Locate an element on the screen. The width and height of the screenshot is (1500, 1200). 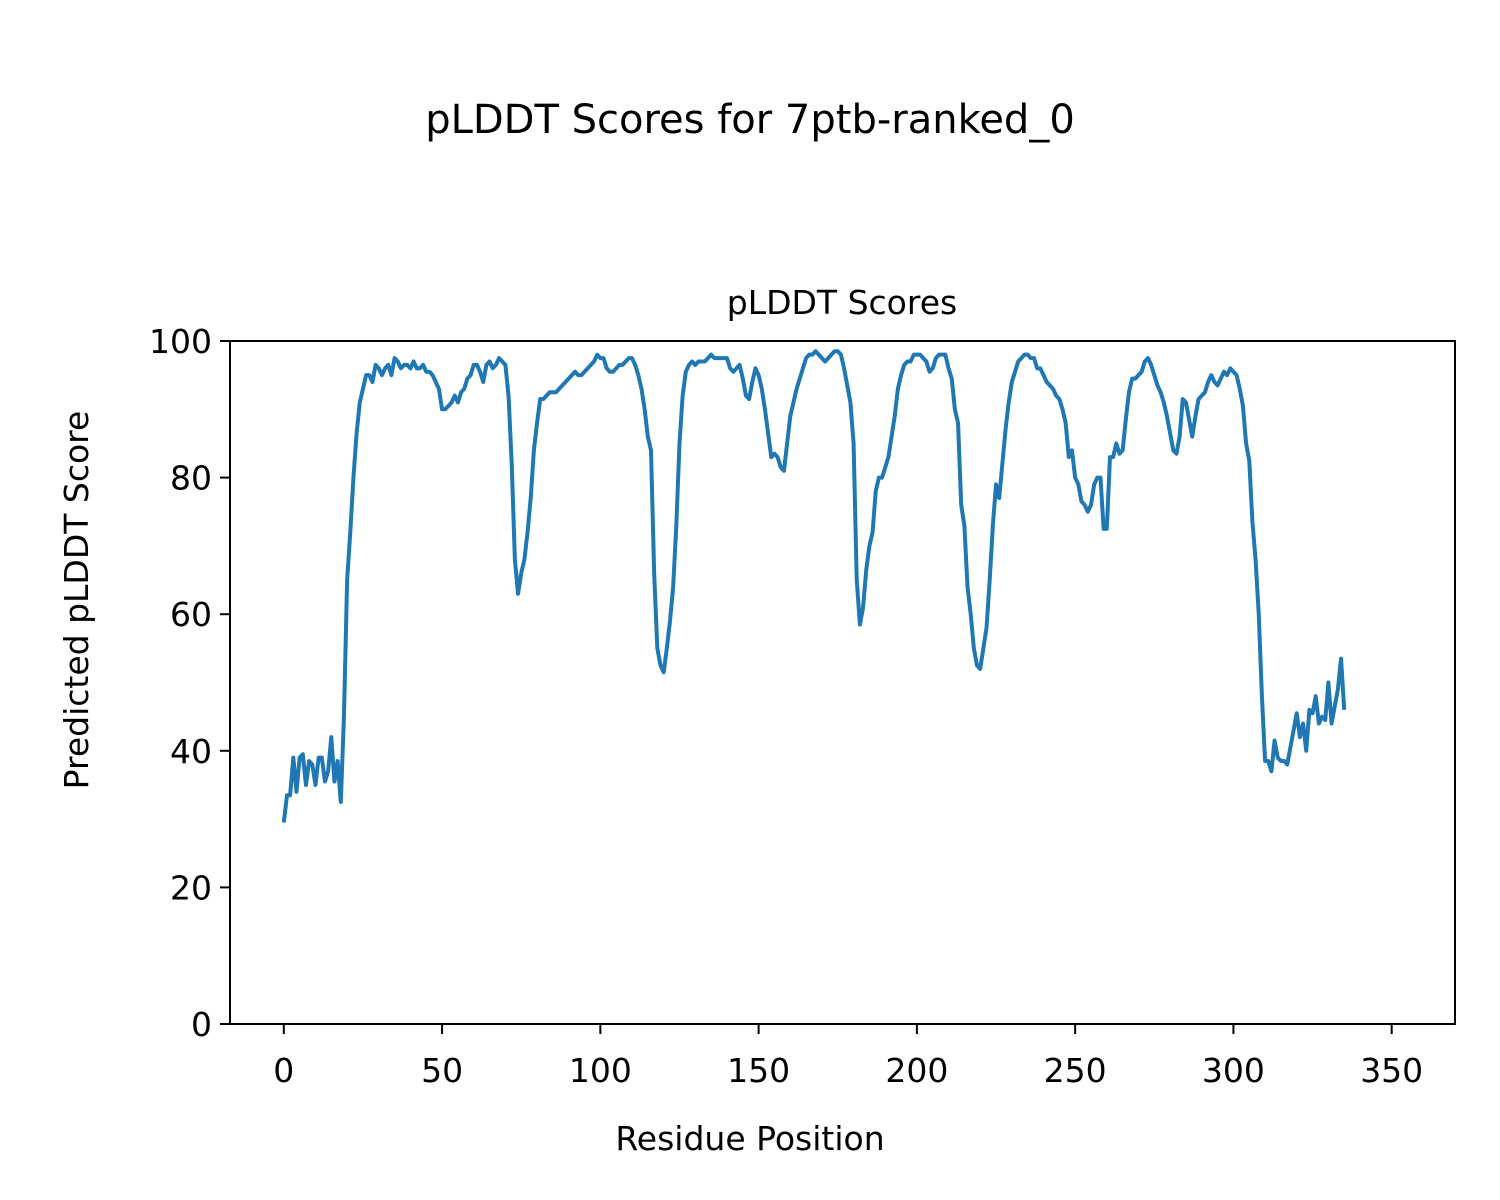
x-tick-label: 250 is located at coordinates (1075, 1070).